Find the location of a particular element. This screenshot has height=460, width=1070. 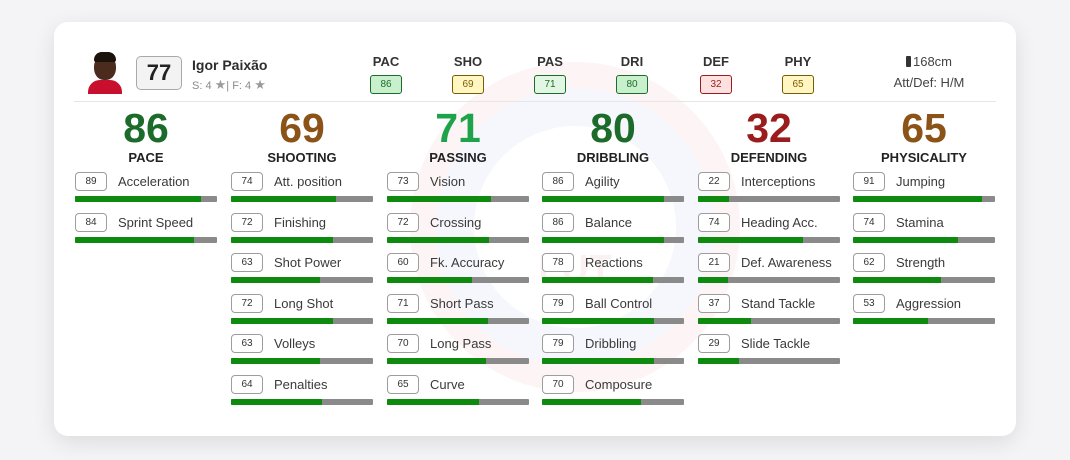

header-stat-label: PHY is located at coordinates (798, 61).